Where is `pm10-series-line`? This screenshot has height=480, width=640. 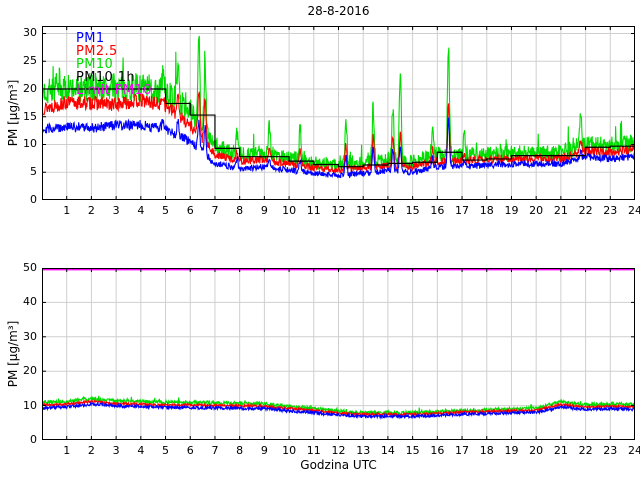 pm10-series-line is located at coordinates (338, 406).